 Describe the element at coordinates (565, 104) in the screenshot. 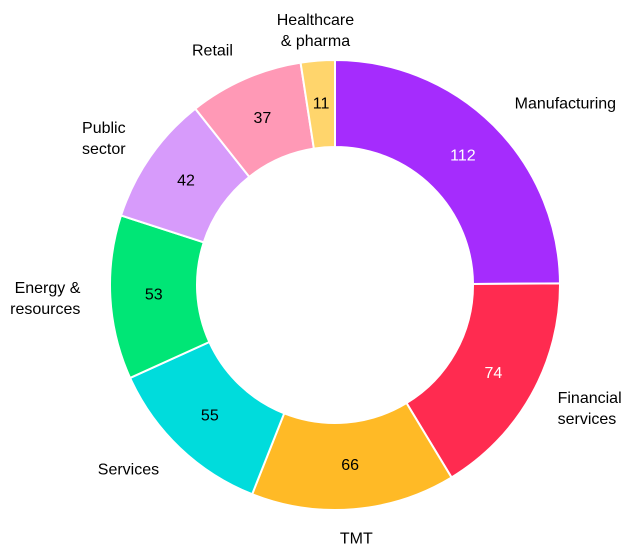

I see `category-label: Manufacturing` at that location.